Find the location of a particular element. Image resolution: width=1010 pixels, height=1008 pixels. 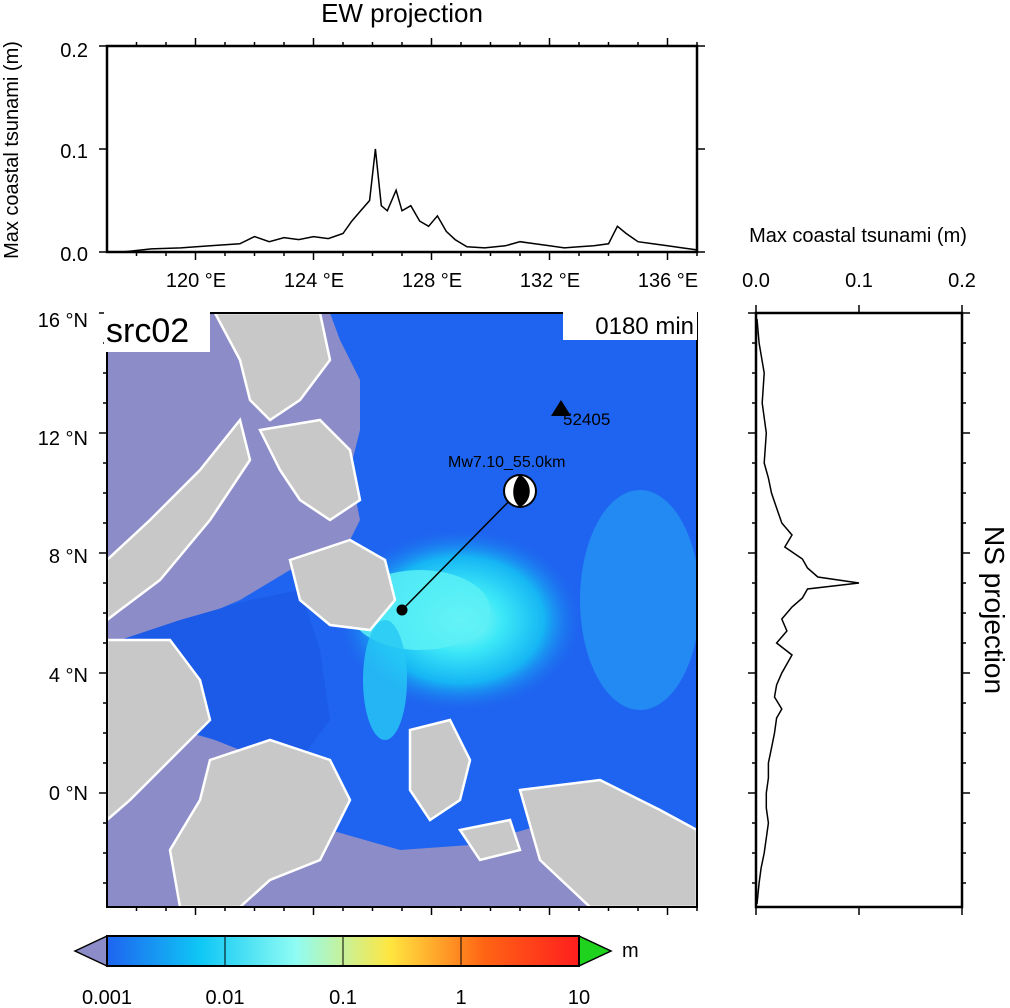

ns-ticks is located at coordinates (859, 610).